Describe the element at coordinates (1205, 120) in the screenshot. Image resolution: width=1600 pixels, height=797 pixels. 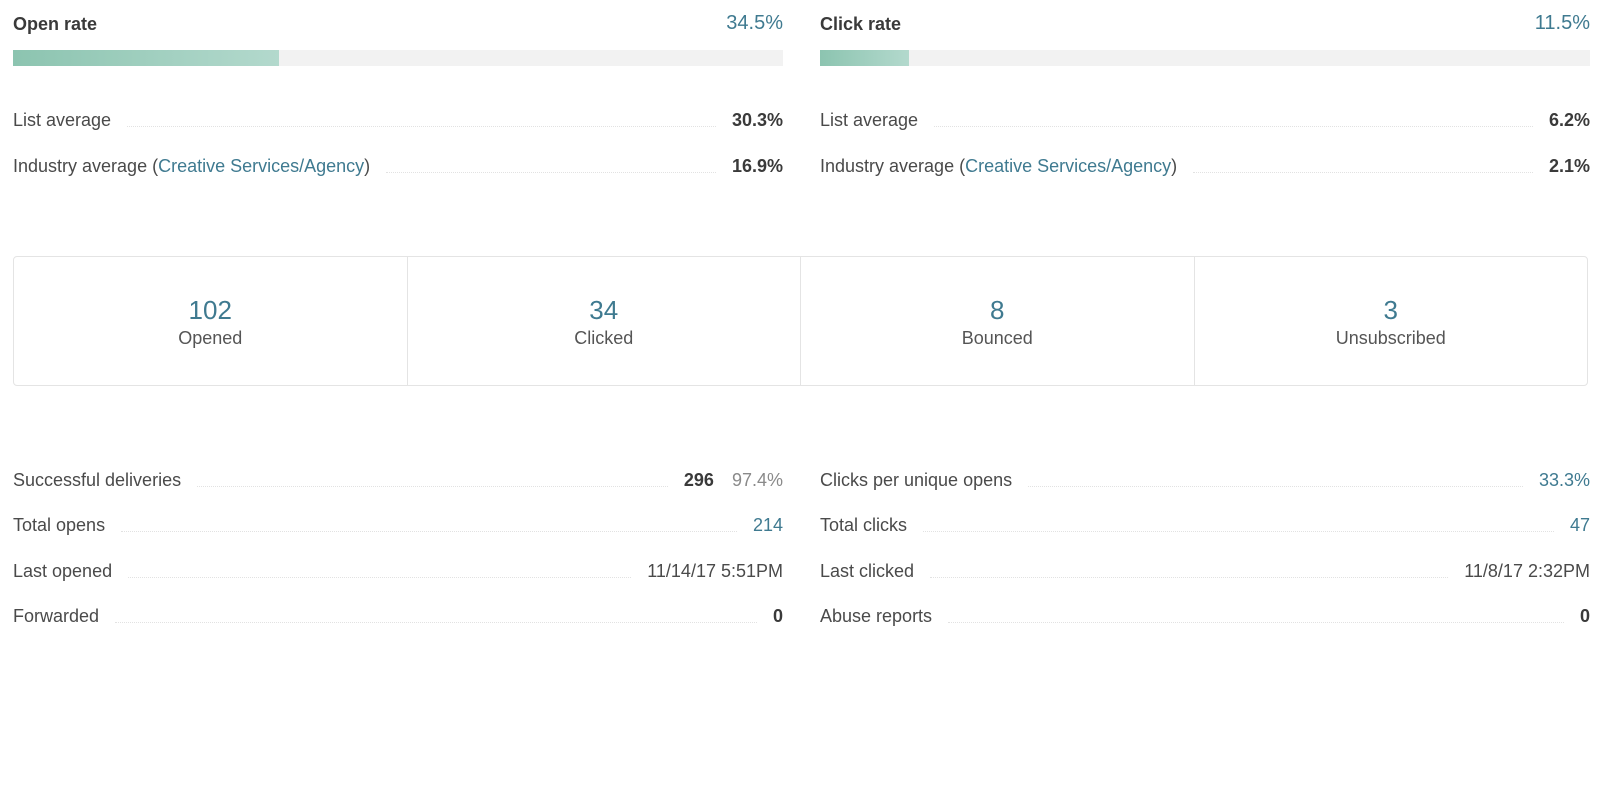
I see `click-list-average-row: List average 6.2%` at that location.